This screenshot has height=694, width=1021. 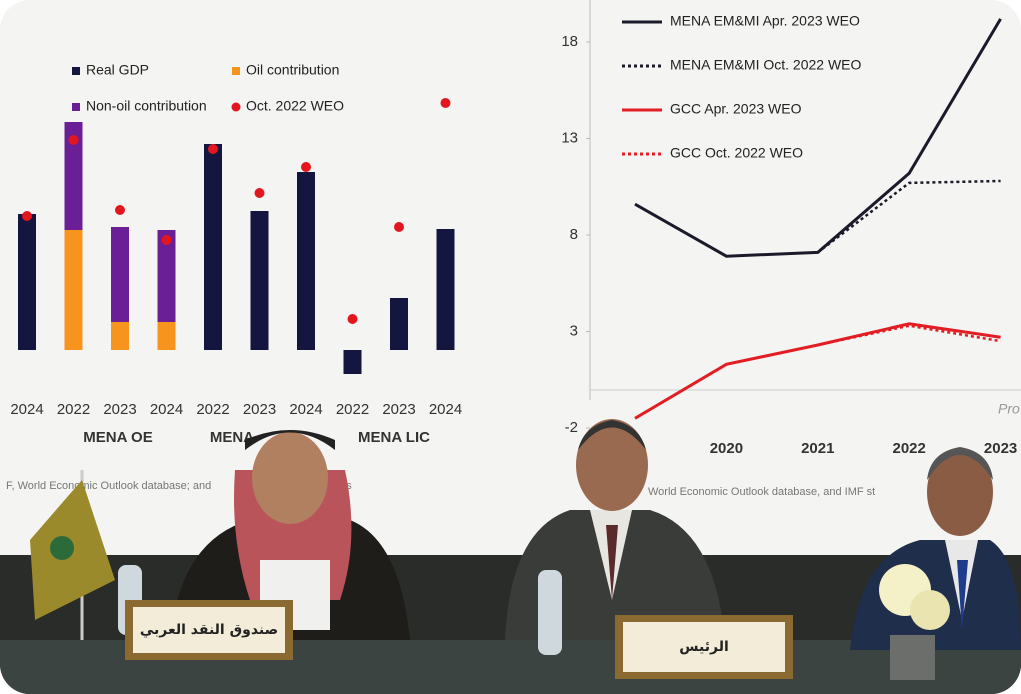 I want to click on legend-label: MENA EM&MI Oct. 2022 WEO, so click(x=765, y=65).